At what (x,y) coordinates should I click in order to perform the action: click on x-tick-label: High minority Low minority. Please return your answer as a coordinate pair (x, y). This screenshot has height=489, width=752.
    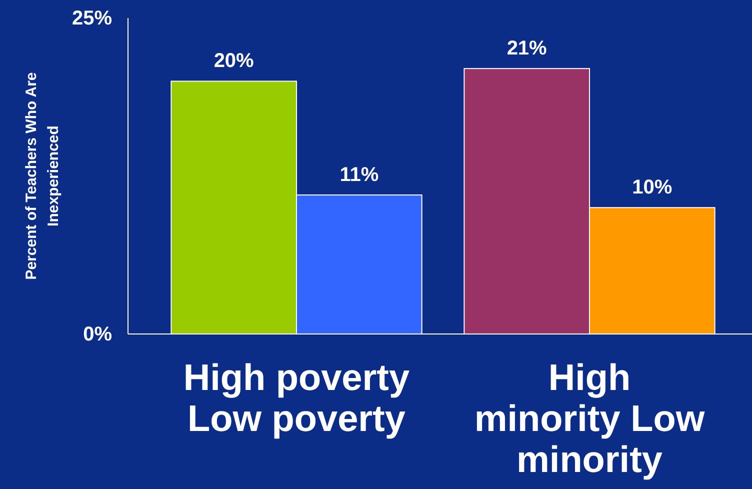
    Looking at the image, I should click on (589, 418).